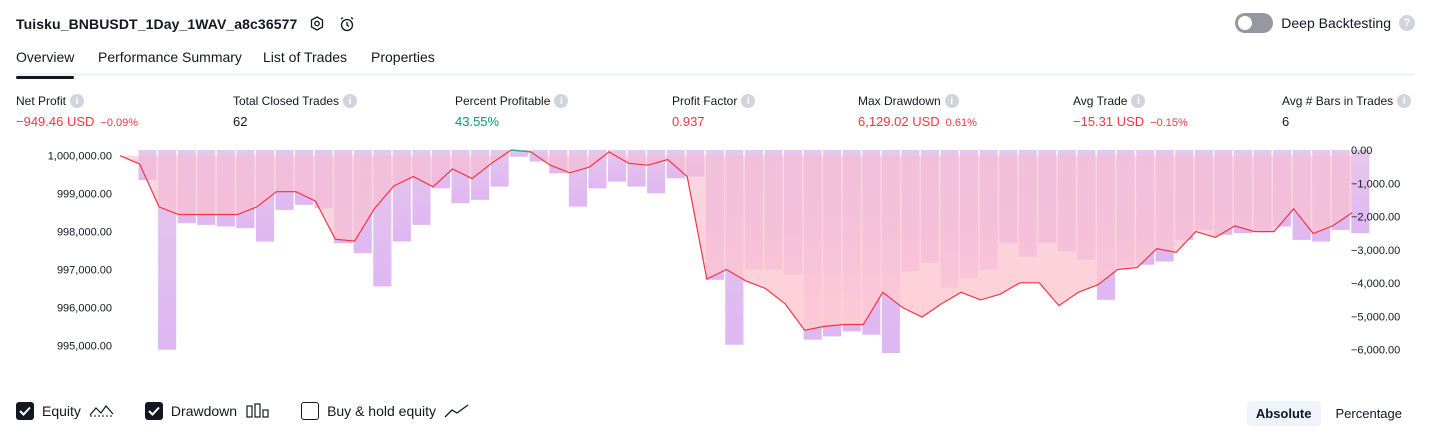  What do you see at coordinates (705, 101) in the screenshot?
I see `metric-label: Profit Factor` at bounding box center [705, 101].